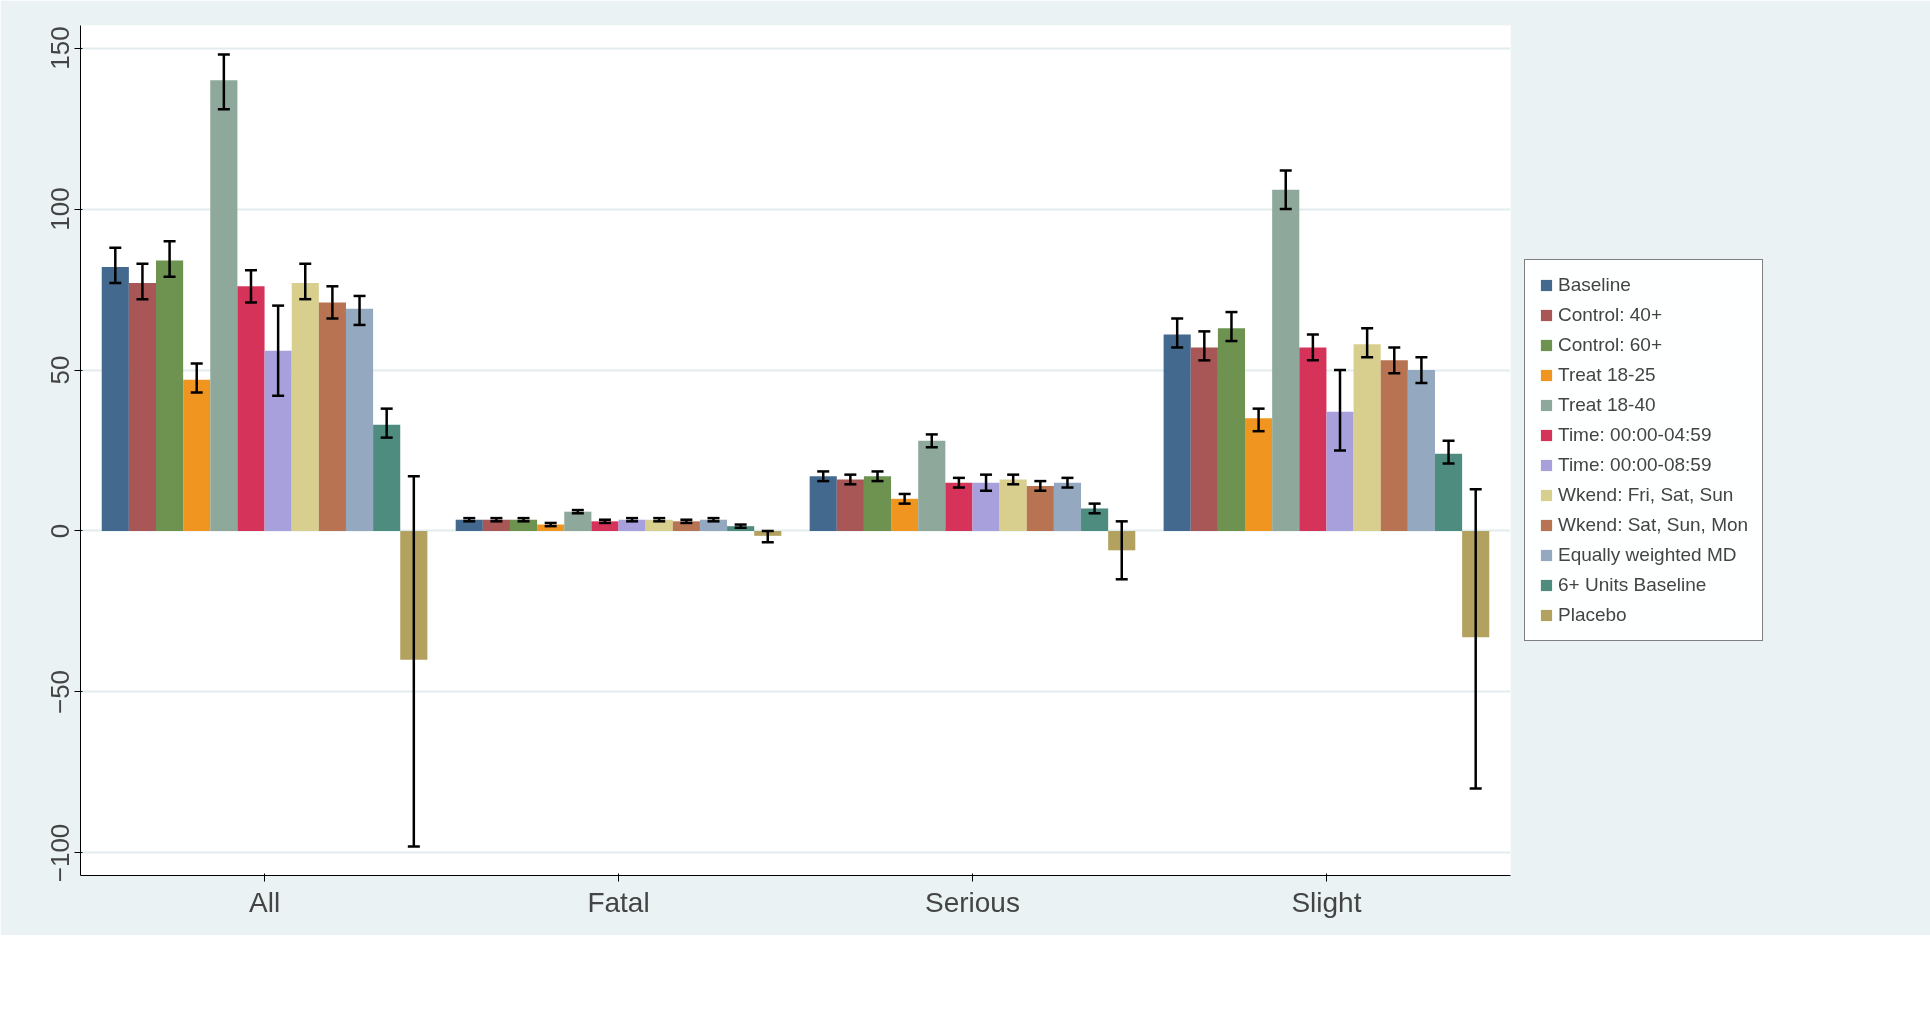  Describe the element at coordinates (1607, 375) in the screenshot. I see `legend-label: Treat 18-25` at that location.